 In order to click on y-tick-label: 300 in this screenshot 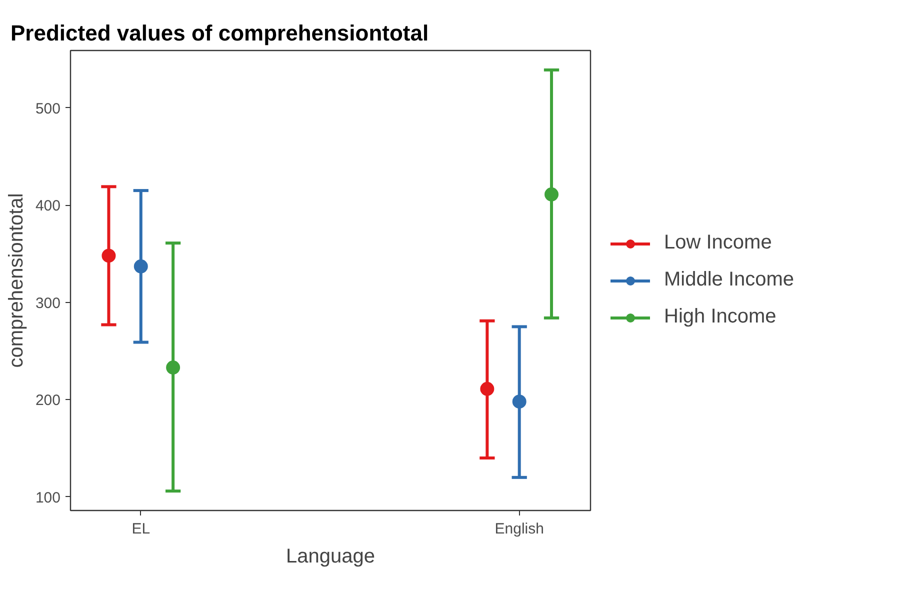, I will do `click(48, 303)`.